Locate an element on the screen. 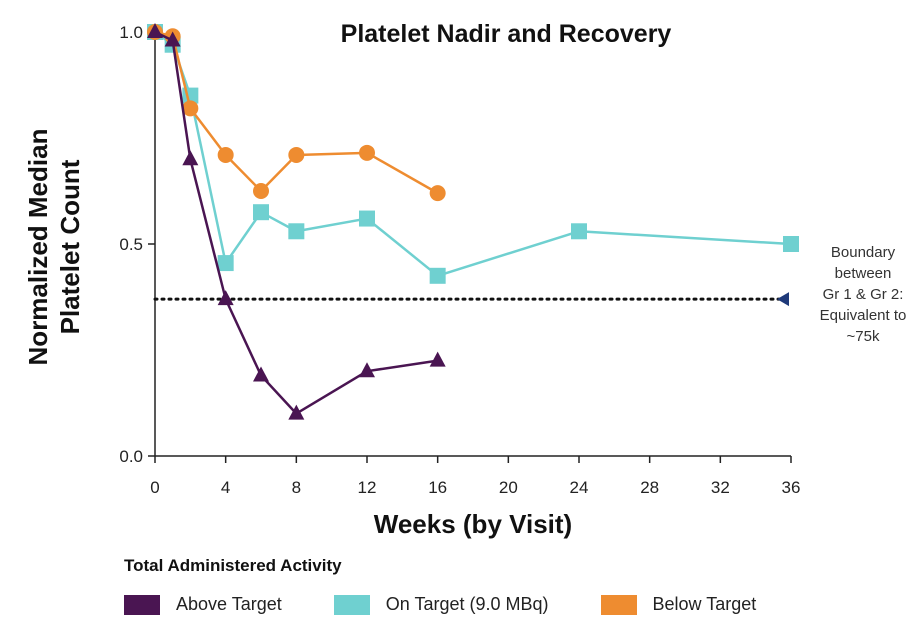  x-tick-label: 4 is located at coordinates (225, 487).